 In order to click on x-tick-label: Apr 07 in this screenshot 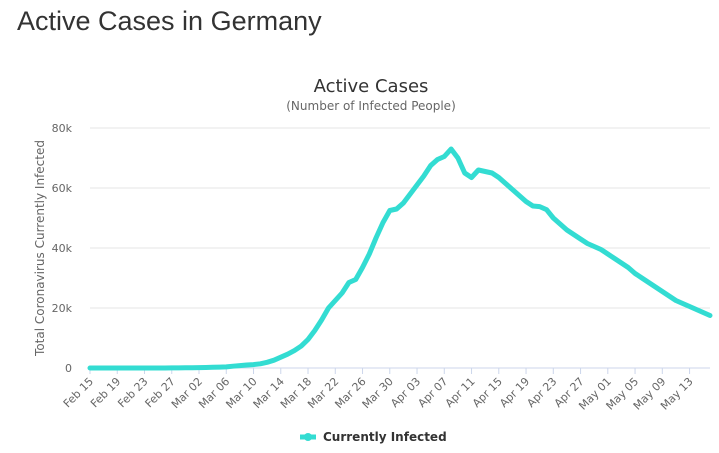, I will do `click(432, 392)`.